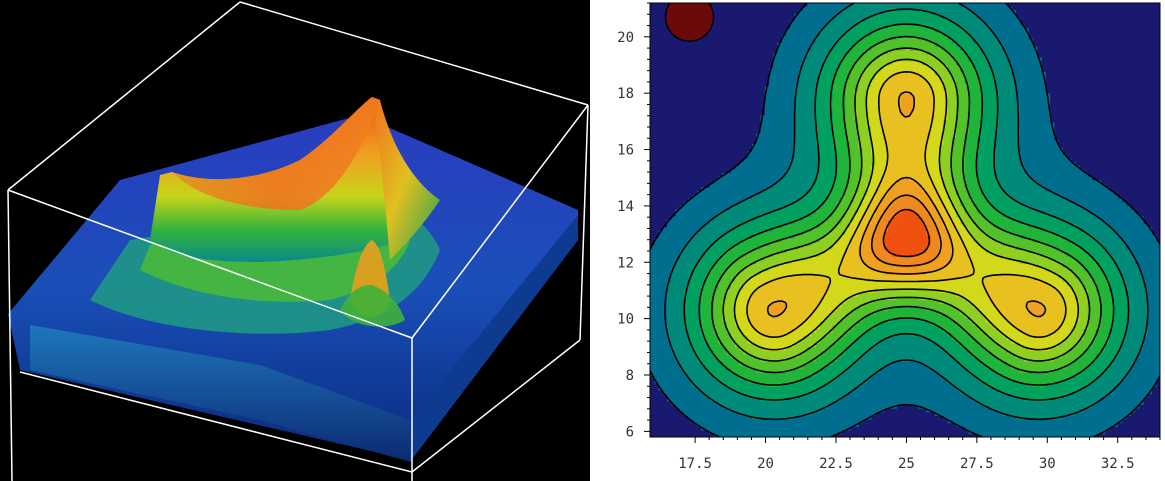 The image size is (1165, 481). Describe the element at coordinates (220, 393) in the screenshot. I see `surface-front-skirt` at that location.